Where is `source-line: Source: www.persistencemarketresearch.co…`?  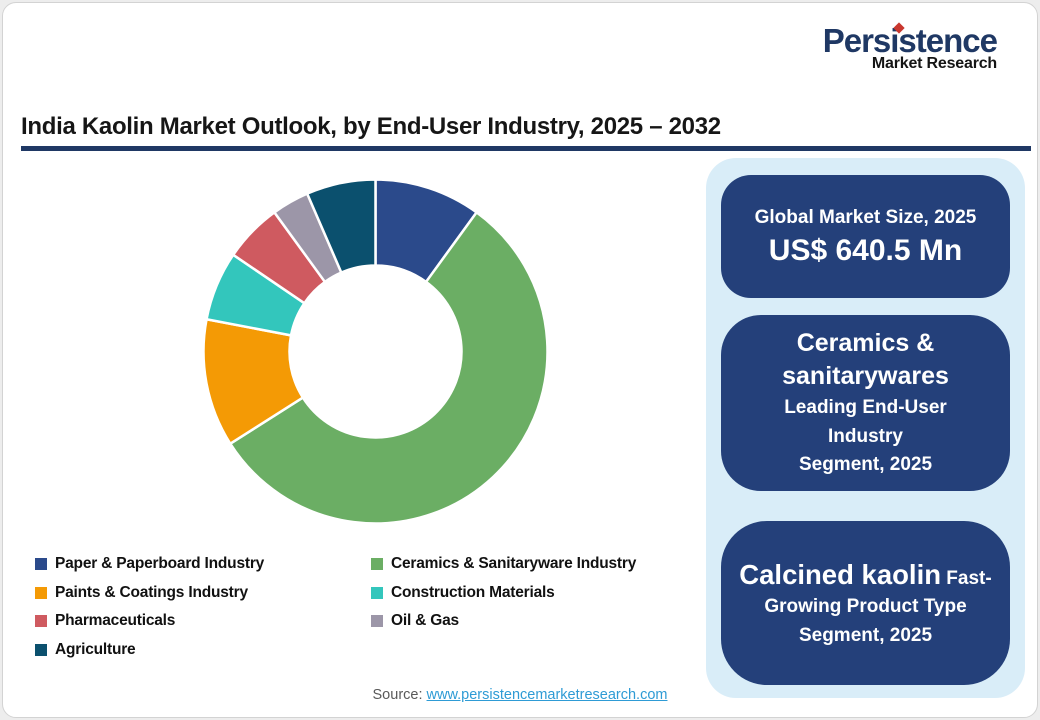
source-line: Source: www.persistencemarketresearch.co… is located at coordinates (520, 695).